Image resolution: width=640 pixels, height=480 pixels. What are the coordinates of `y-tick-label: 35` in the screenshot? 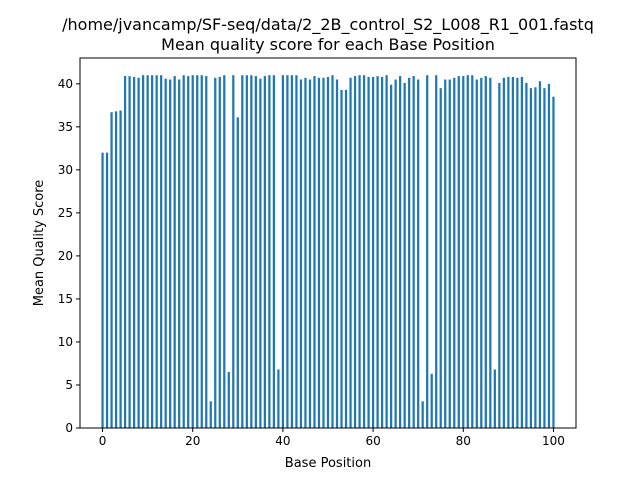 It's located at (65, 127).